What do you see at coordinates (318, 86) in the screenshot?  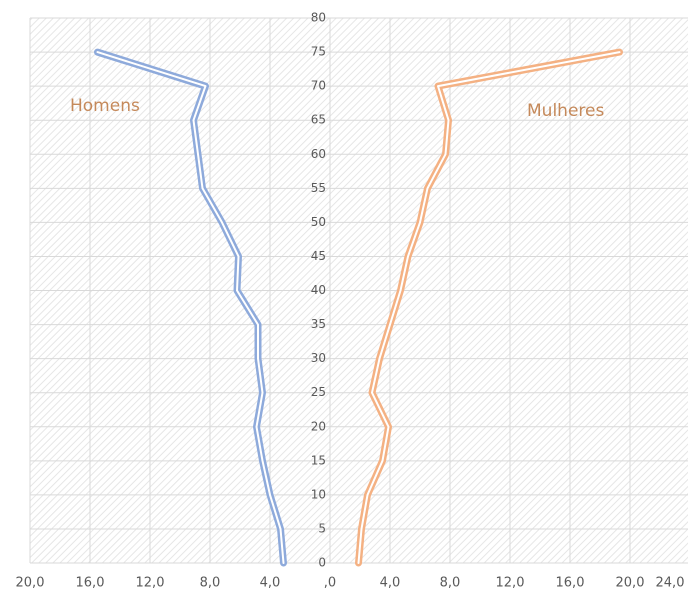 I see `y-tick-label: 70` at bounding box center [318, 86].